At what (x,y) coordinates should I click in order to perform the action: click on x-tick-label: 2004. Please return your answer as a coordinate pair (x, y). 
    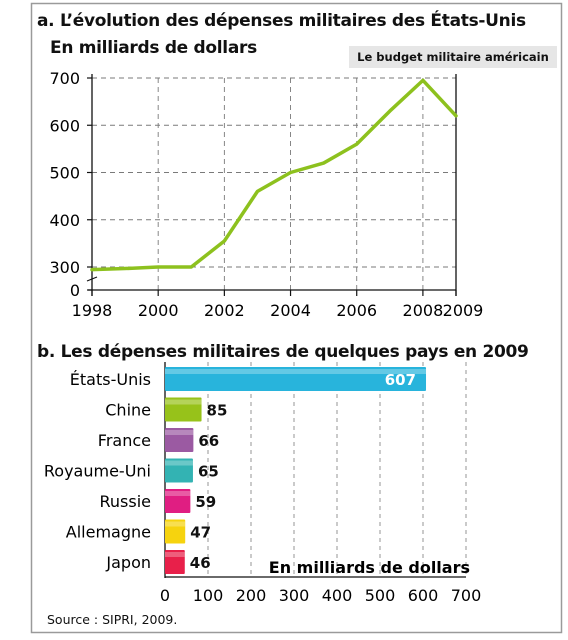
    Looking at the image, I should click on (290, 310).